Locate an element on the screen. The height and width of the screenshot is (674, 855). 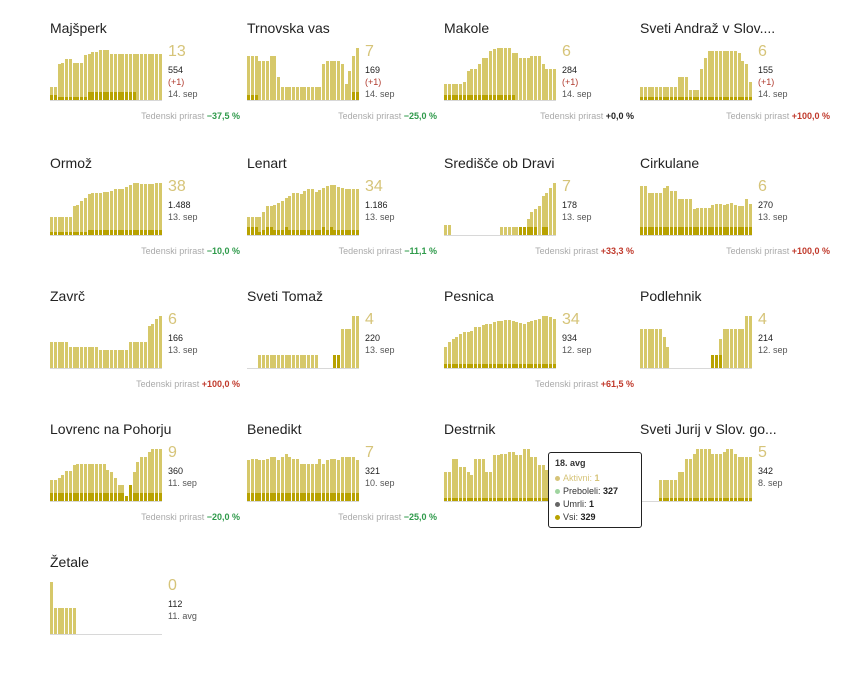
municipality-card: Sveti Tomaž 4 220 13. sep is located at coordinates (342, 348).